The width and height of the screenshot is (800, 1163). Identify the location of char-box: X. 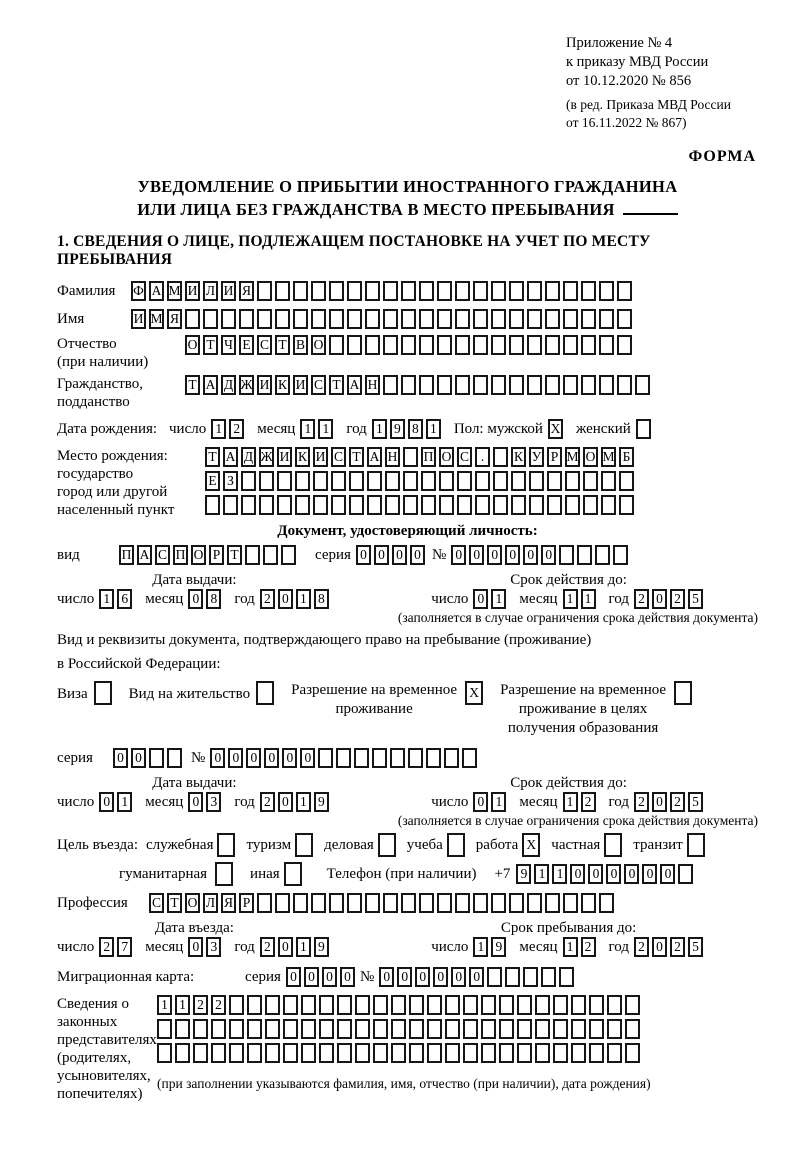
(555, 429).